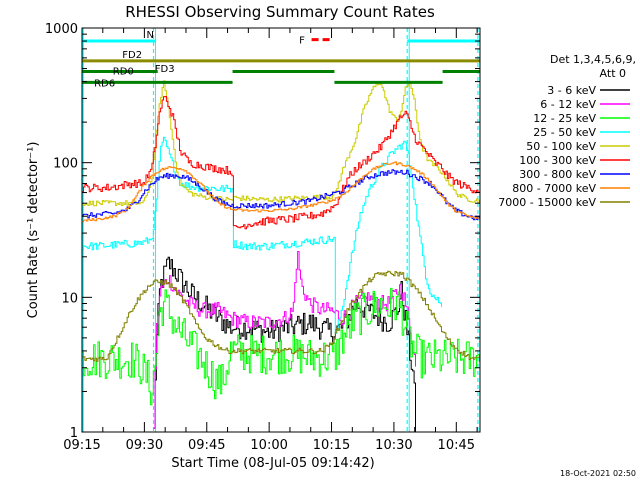  I want to click on legend-label-6: 300 - 800 keV, so click(557, 174).